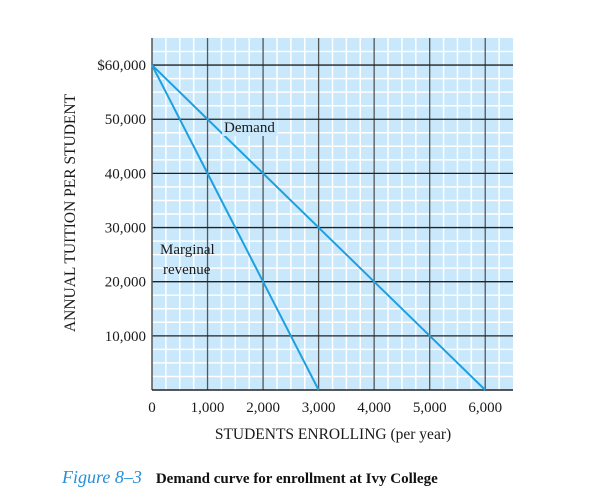 Image resolution: width=612 pixels, height=500 pixels. I want to click on x-tick-label: 3,000, so click(319, 408).